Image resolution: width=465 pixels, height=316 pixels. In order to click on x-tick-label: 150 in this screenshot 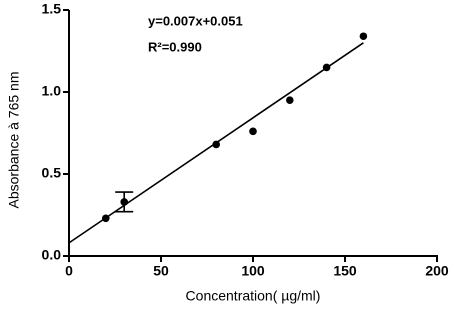, I will do `click(345, 271)`.